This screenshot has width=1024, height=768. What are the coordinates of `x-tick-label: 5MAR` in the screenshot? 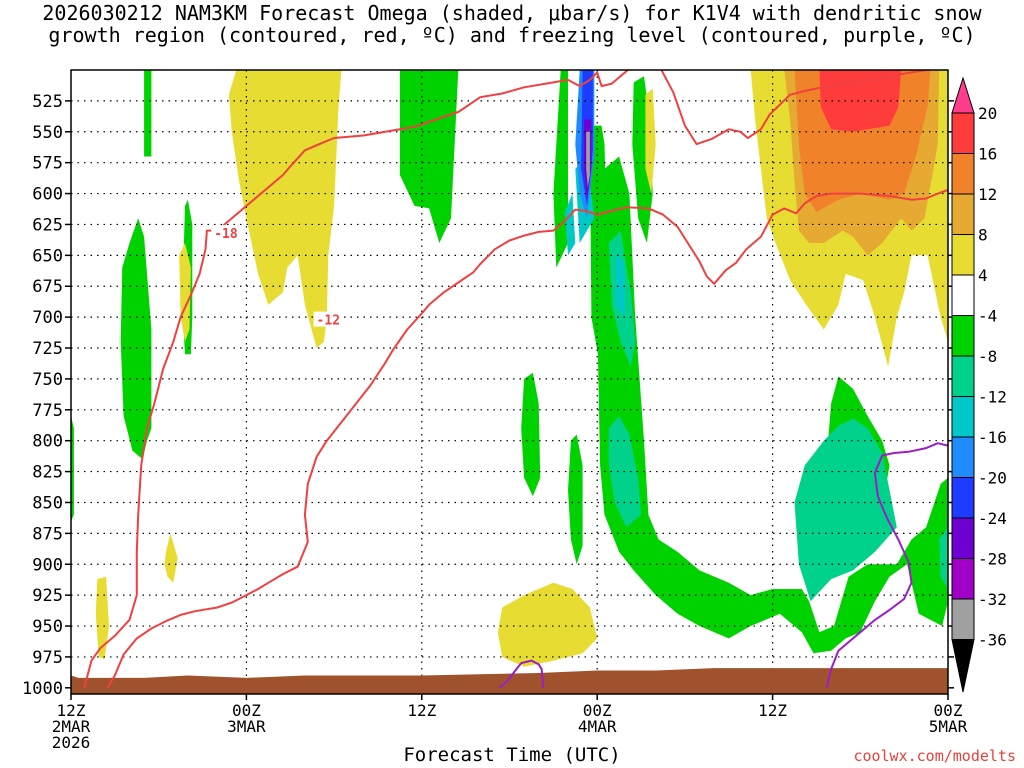 It's located at (948, 726).